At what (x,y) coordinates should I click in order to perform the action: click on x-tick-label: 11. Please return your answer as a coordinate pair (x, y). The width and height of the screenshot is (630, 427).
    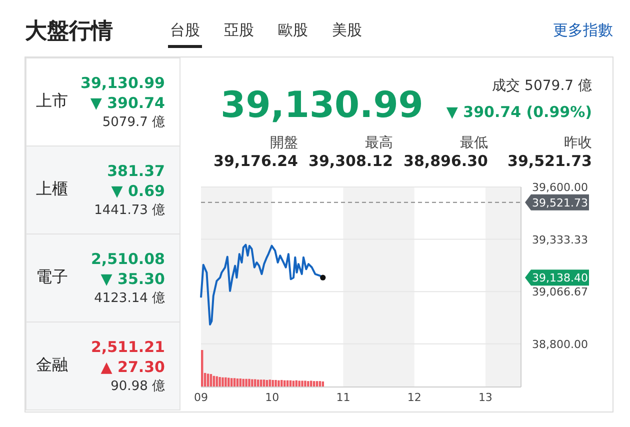
    Looking at the image, I should click on (343, 397).